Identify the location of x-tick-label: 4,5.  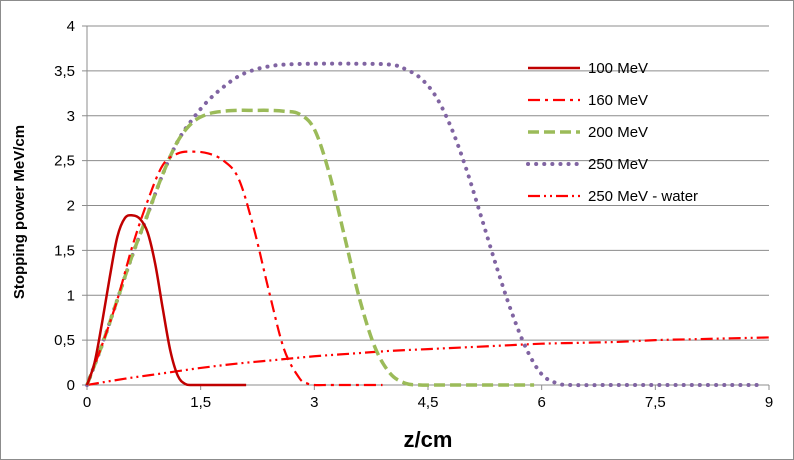
(428, 402).